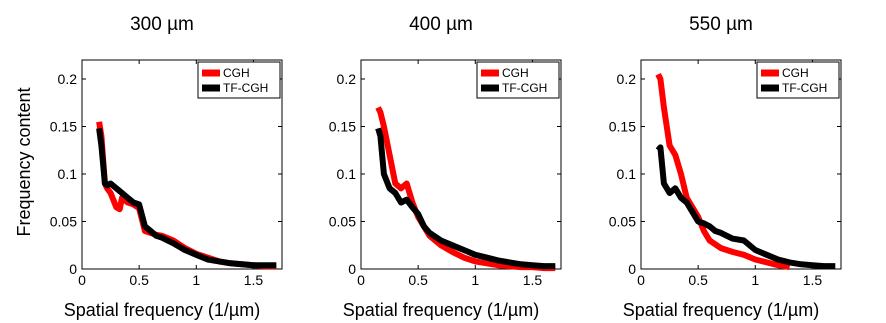  I want to click on chart-title: 550 µm, so click(721, 24).